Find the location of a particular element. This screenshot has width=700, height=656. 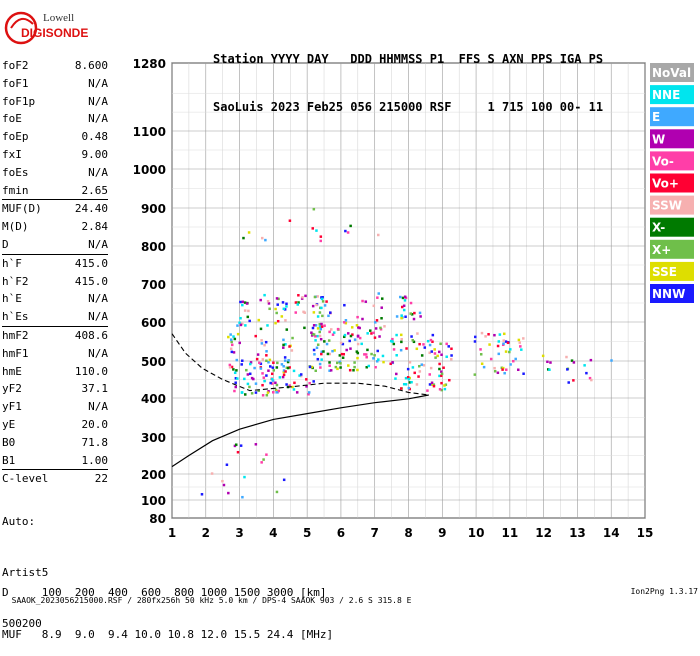

param-value: 22 is located at coordinates (101, 479).